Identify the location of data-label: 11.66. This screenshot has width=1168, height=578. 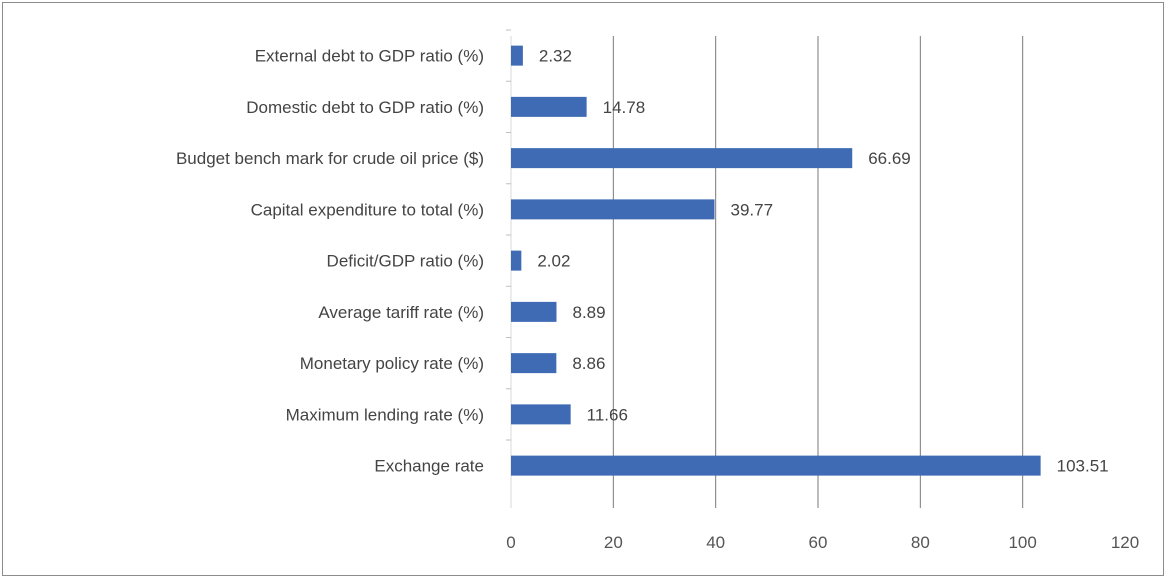
(607, 414).